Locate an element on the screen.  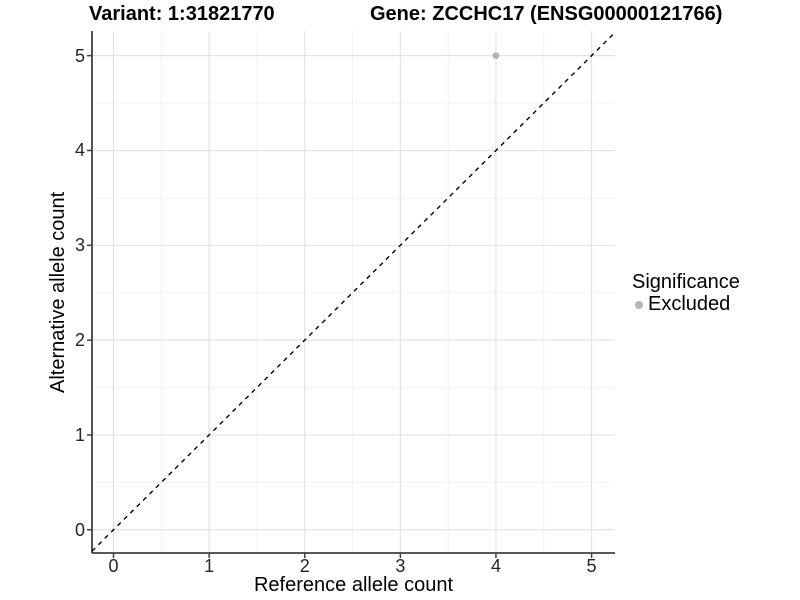
y-tick-label: 2 is located at coordinates (79, 340).